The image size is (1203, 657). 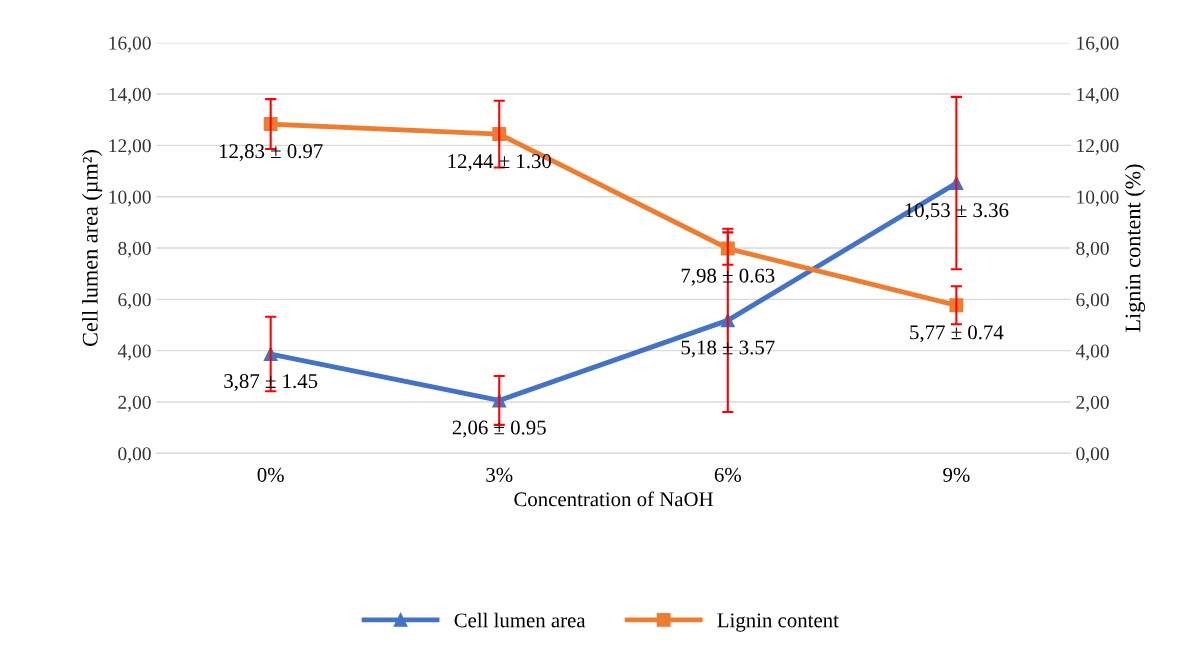 I want to click on y2-tick-label: 8,00, so click(x=1092, y=249).